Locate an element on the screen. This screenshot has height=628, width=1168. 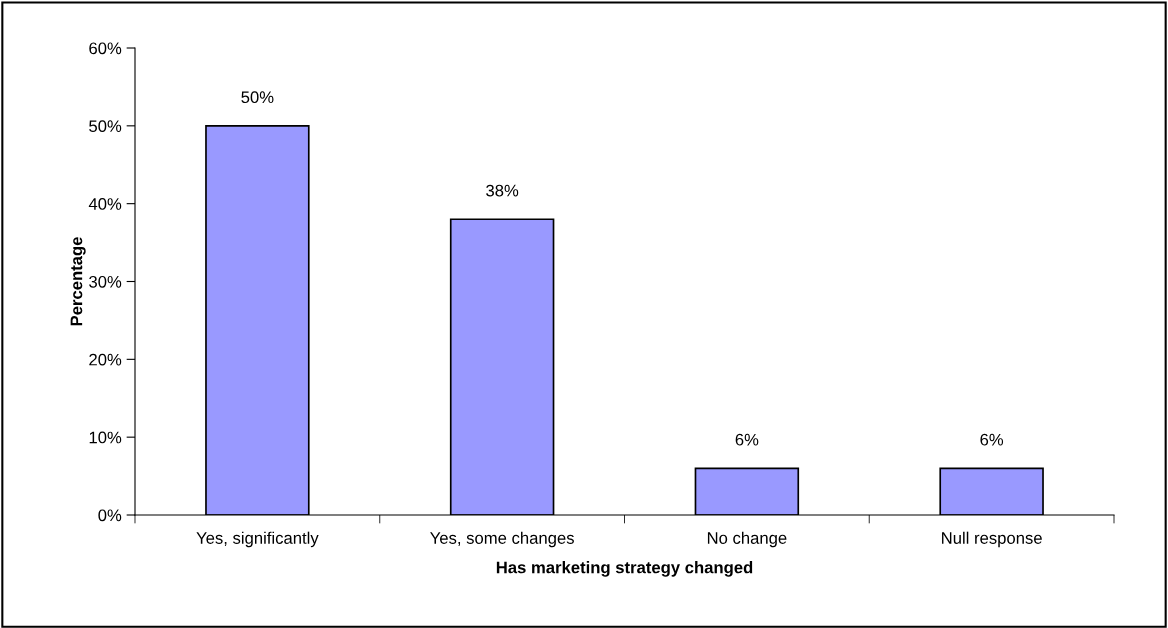
x-tick-label: Null response is located at coordinates (992, 539).